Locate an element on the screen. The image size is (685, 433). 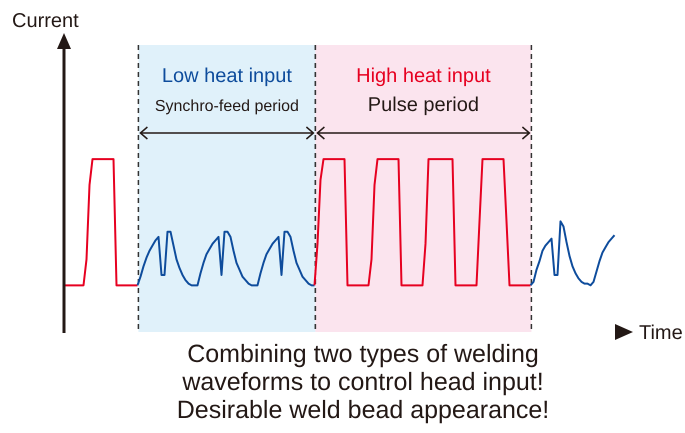
text: High heat input is located at coordinates (424, 76).